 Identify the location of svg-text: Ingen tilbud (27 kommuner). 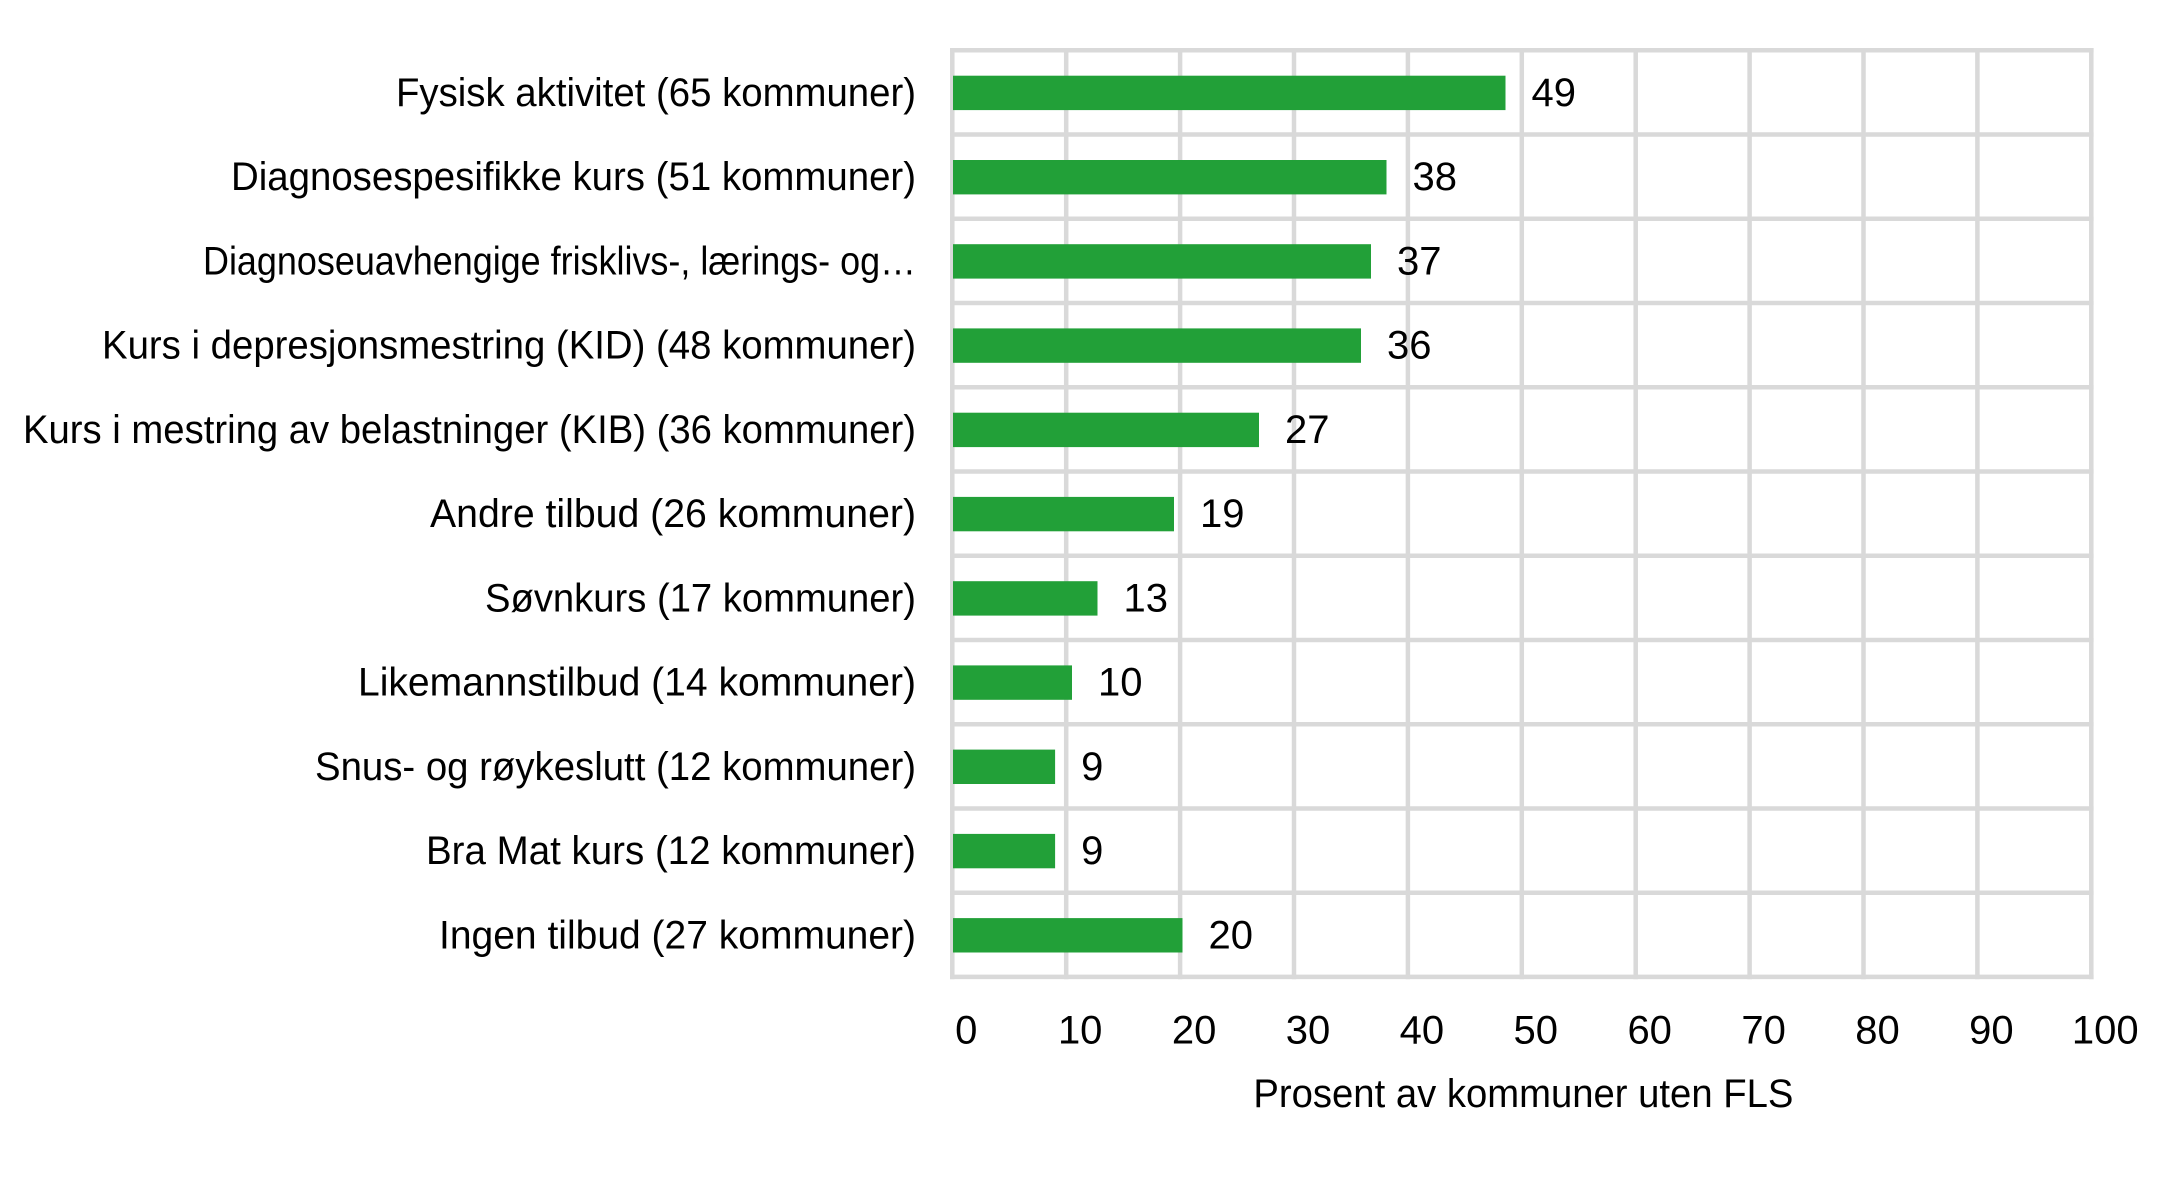
(677, 935).